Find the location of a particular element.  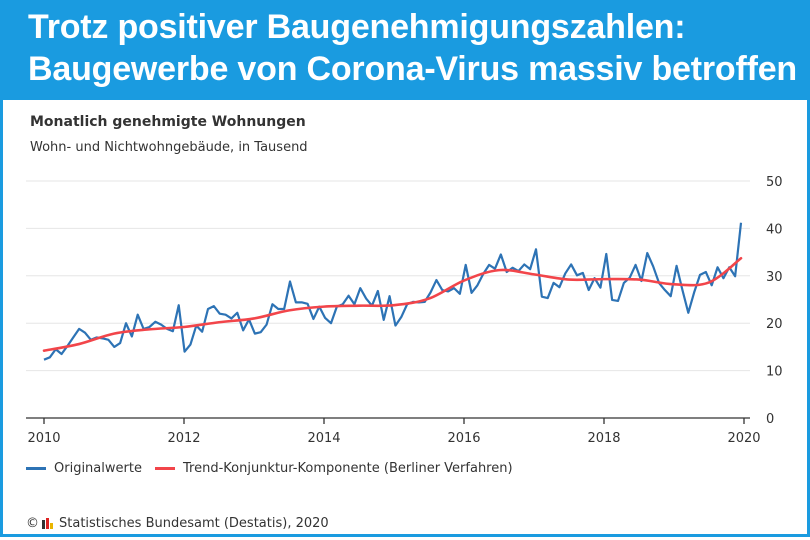

source-text: Statistisches Bundesamt (Destatis), 2020 is located at coordinates (194, 523).